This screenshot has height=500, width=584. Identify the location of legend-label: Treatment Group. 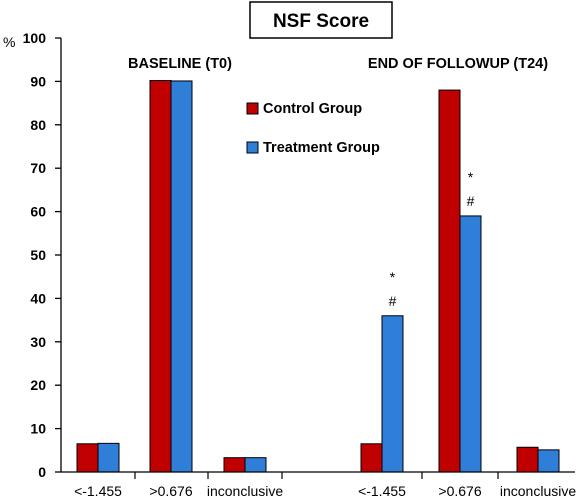
(321, 148).